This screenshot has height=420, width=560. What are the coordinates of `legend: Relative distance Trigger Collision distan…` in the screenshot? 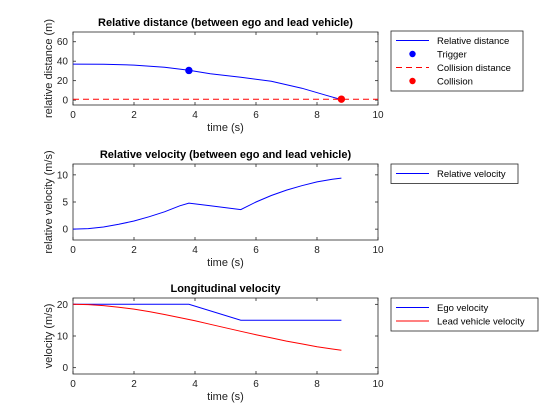 It's located at (457, 61).